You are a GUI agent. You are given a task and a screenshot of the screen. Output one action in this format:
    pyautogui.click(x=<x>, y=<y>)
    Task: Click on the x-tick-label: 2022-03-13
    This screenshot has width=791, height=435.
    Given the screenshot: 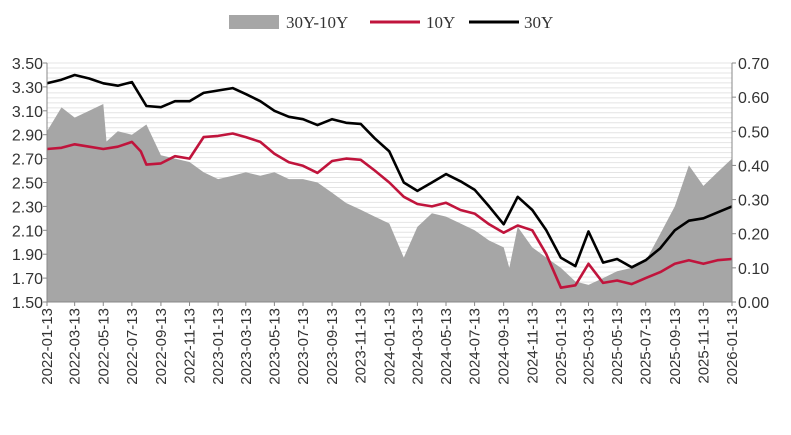 What is the action you would take?
    pyautogui.click(x=75, y=346)
    